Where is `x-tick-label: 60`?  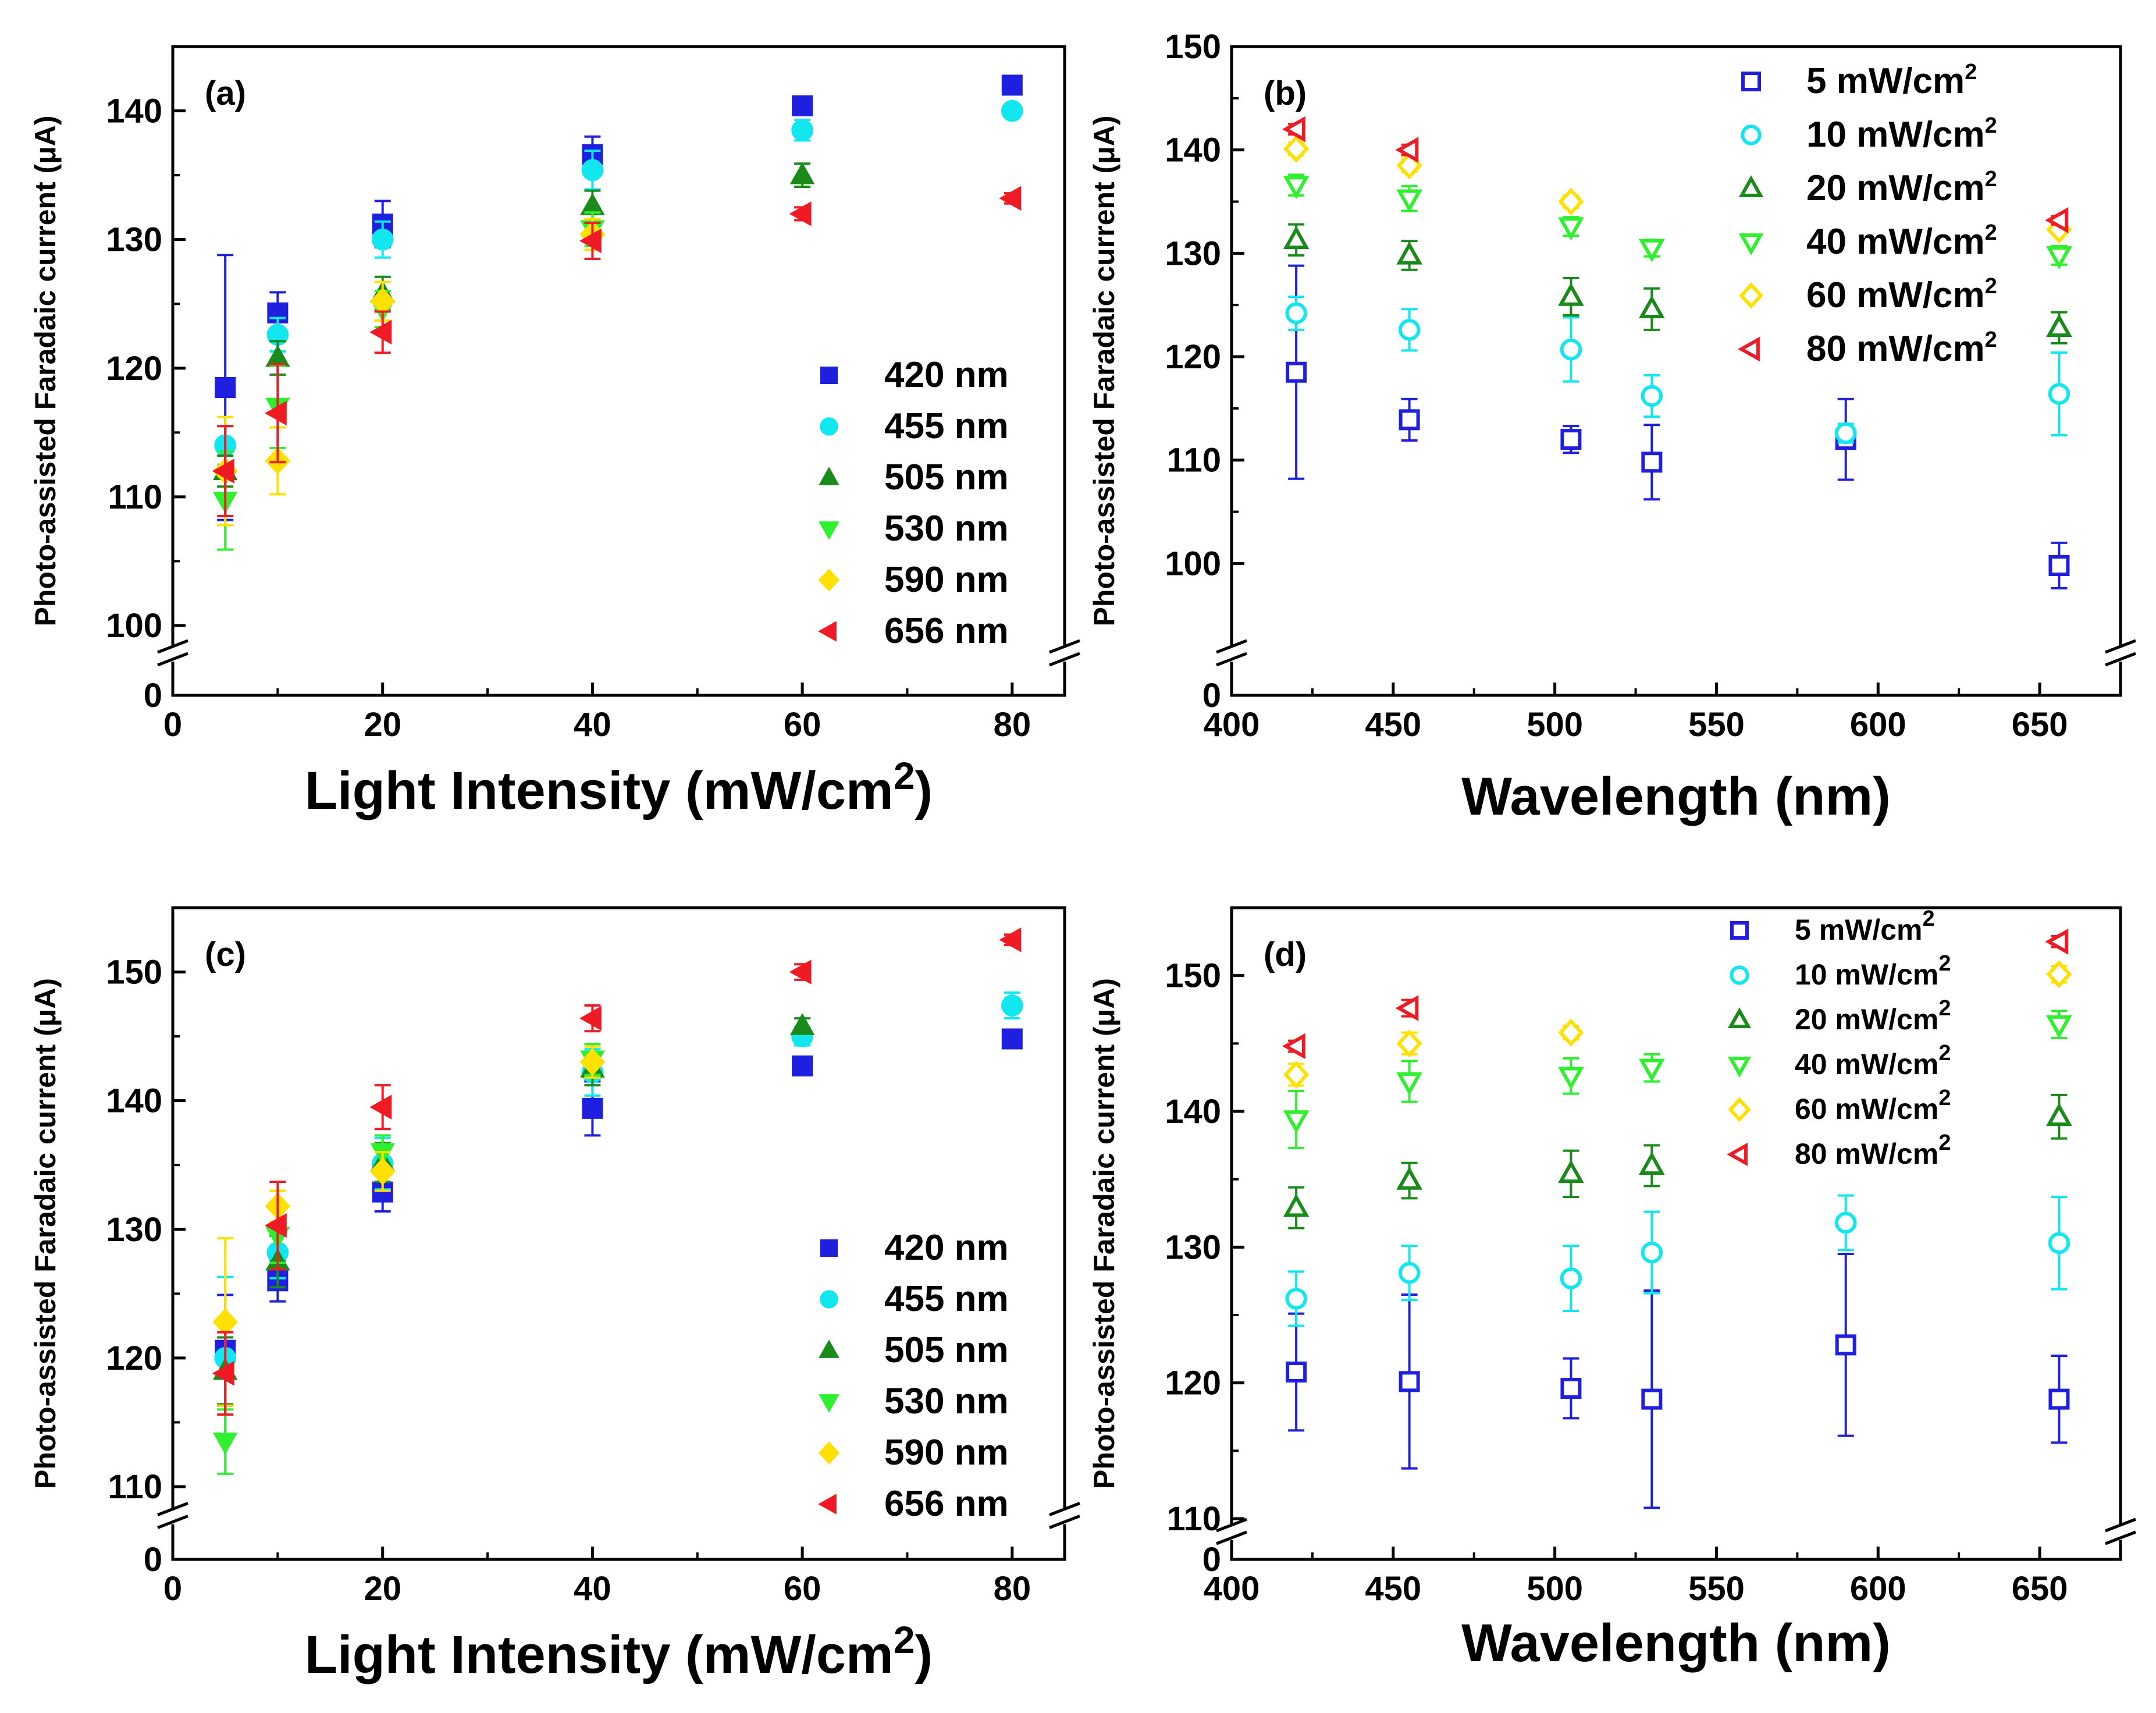
x-tick-label: 60 is located at coordinates (802, 725).